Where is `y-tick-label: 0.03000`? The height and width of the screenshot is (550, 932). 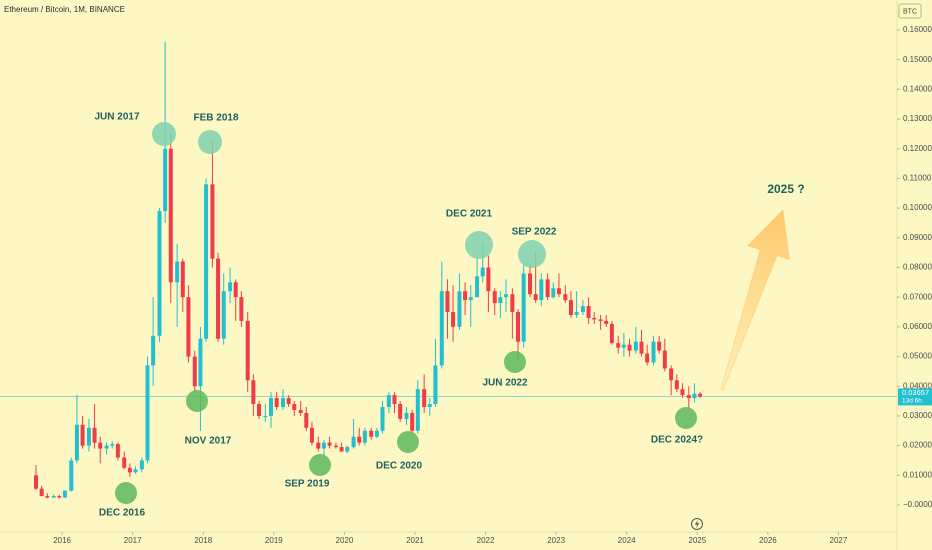
y-tick-label: 0.03000 is located at coordinates (917, 415).